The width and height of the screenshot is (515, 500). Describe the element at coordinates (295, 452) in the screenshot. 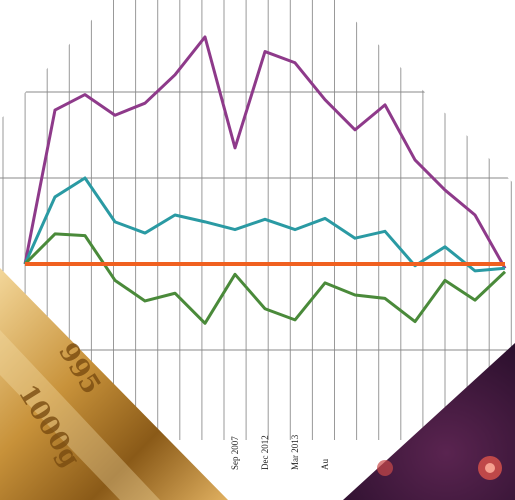

I see `x-tick-label: Mar 2013` at that location.